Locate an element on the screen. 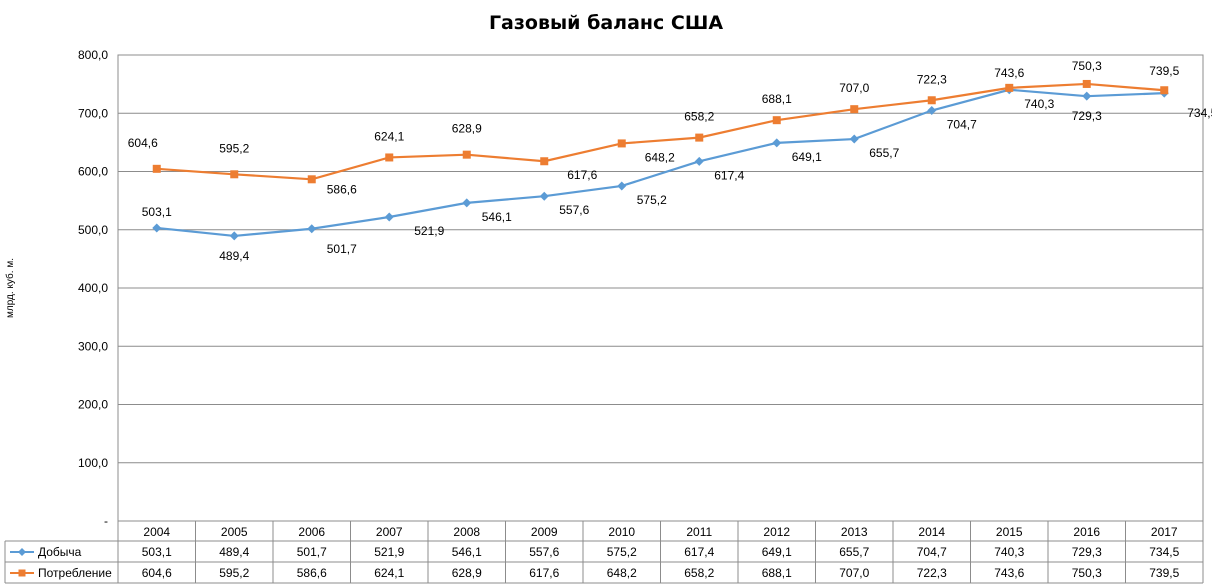  data-label: 704,7 is located at coordinates (962, 125).